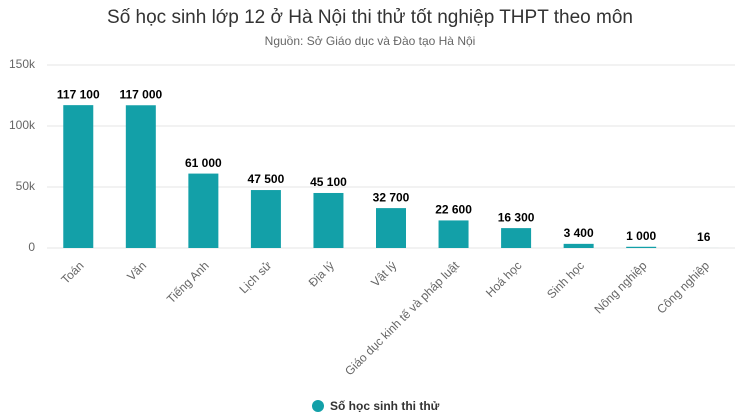 This screenshot has width=739, height=418. Describe the element at coordinates (579, 233) in the screenshot. I see `value-label: 3 400` at that location.